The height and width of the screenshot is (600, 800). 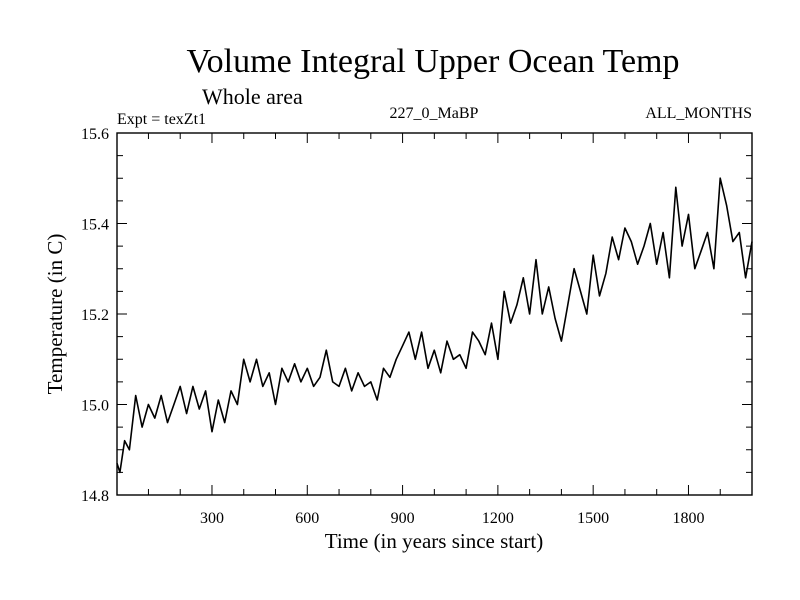 I want to click on months-label: ALL_MONTHS, so click(x=698, y=113).